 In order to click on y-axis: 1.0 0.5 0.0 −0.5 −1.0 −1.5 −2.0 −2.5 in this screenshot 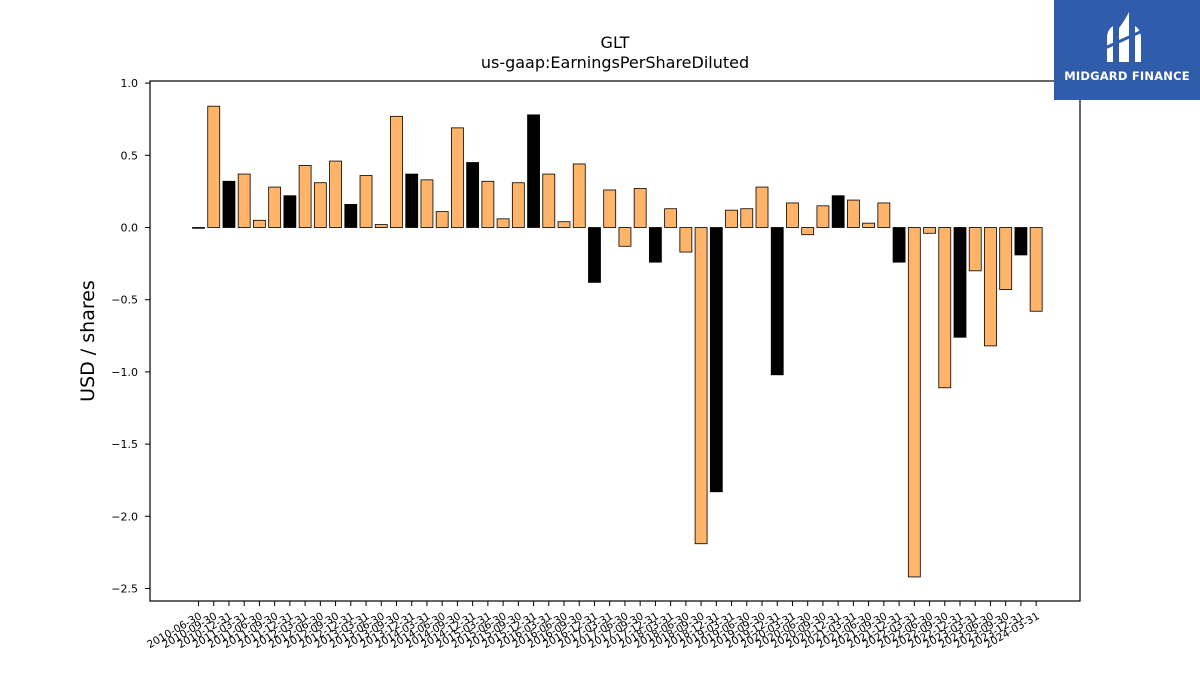, I will do `click(130, 336)`.